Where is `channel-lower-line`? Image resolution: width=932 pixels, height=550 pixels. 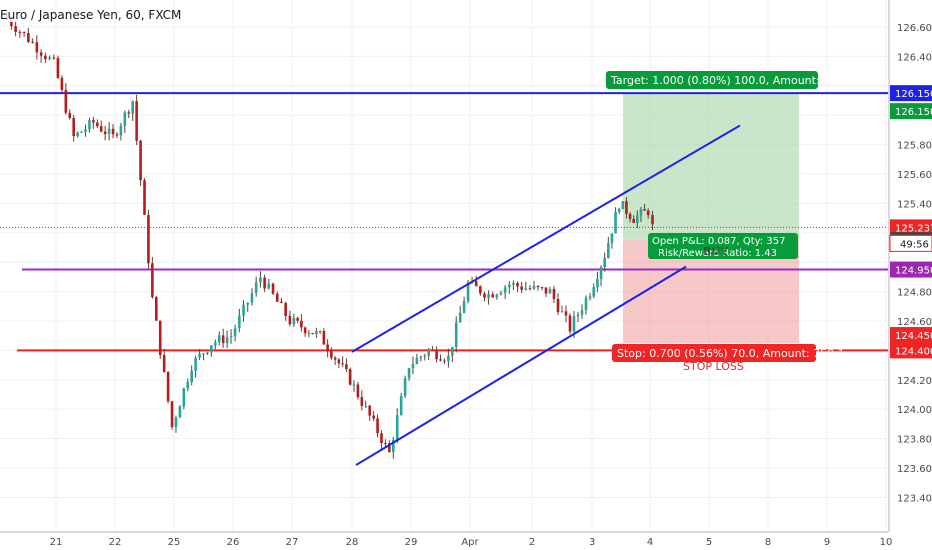 channel-lower-line is located at coordinates (521, 365).